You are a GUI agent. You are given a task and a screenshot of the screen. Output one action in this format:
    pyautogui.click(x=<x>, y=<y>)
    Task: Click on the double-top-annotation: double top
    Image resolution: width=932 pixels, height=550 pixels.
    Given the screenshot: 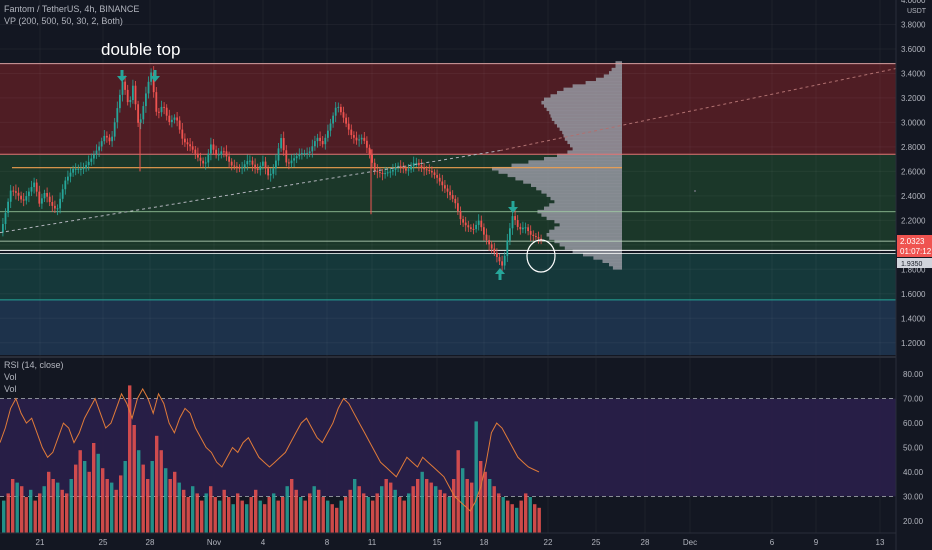 What is the action you would take?
    pyautogui.click(x=141, y=49)
    